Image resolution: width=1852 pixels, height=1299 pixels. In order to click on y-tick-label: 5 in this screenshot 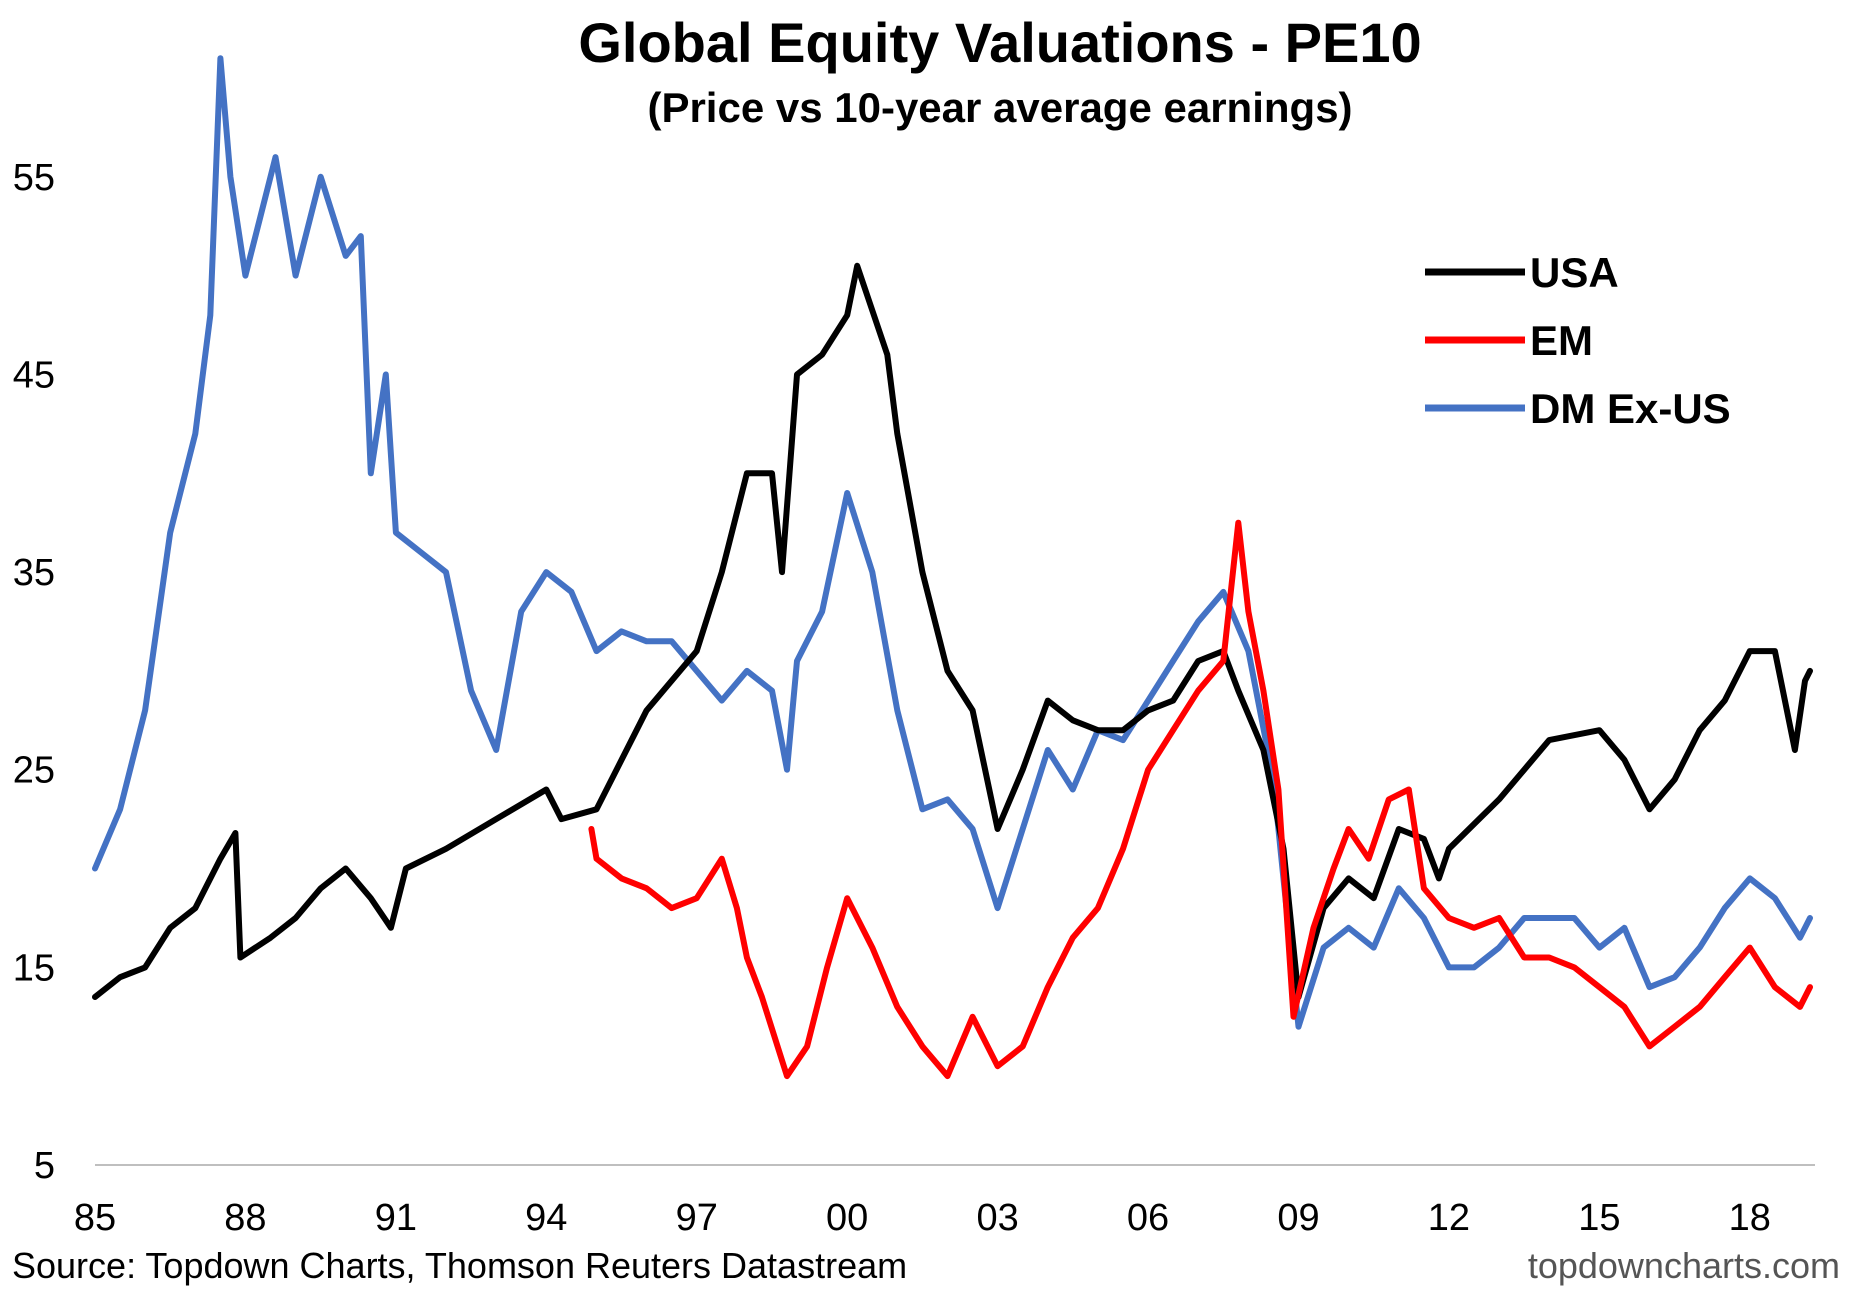, I will do `click(44, 1166)`.